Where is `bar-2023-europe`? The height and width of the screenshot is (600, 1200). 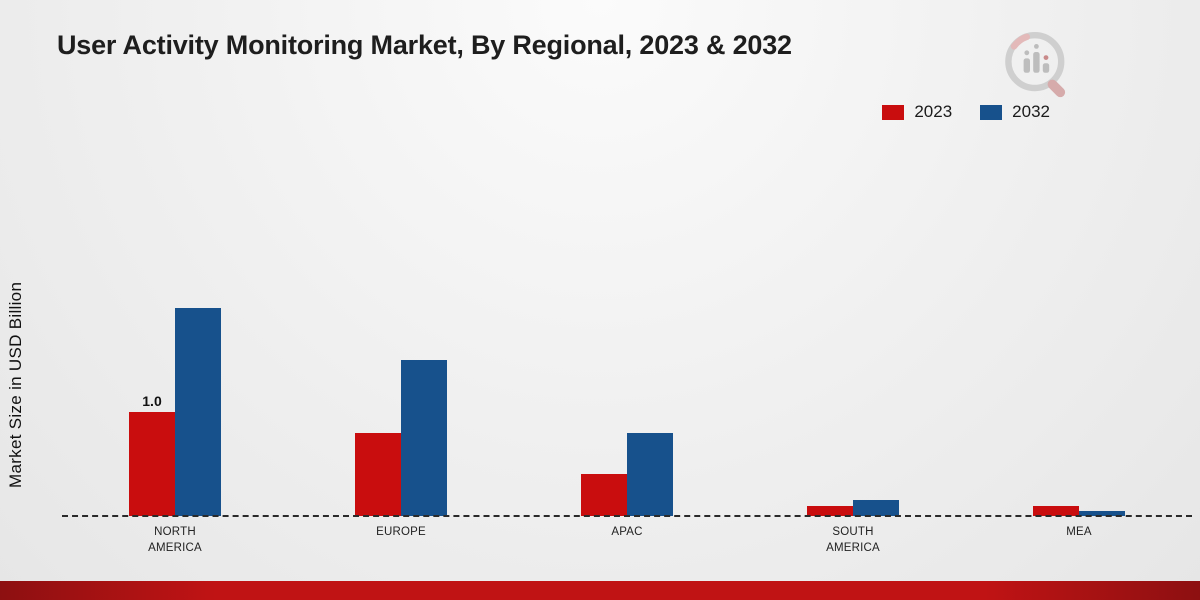
bar-2023-europe is located at coordinates (378, 474).